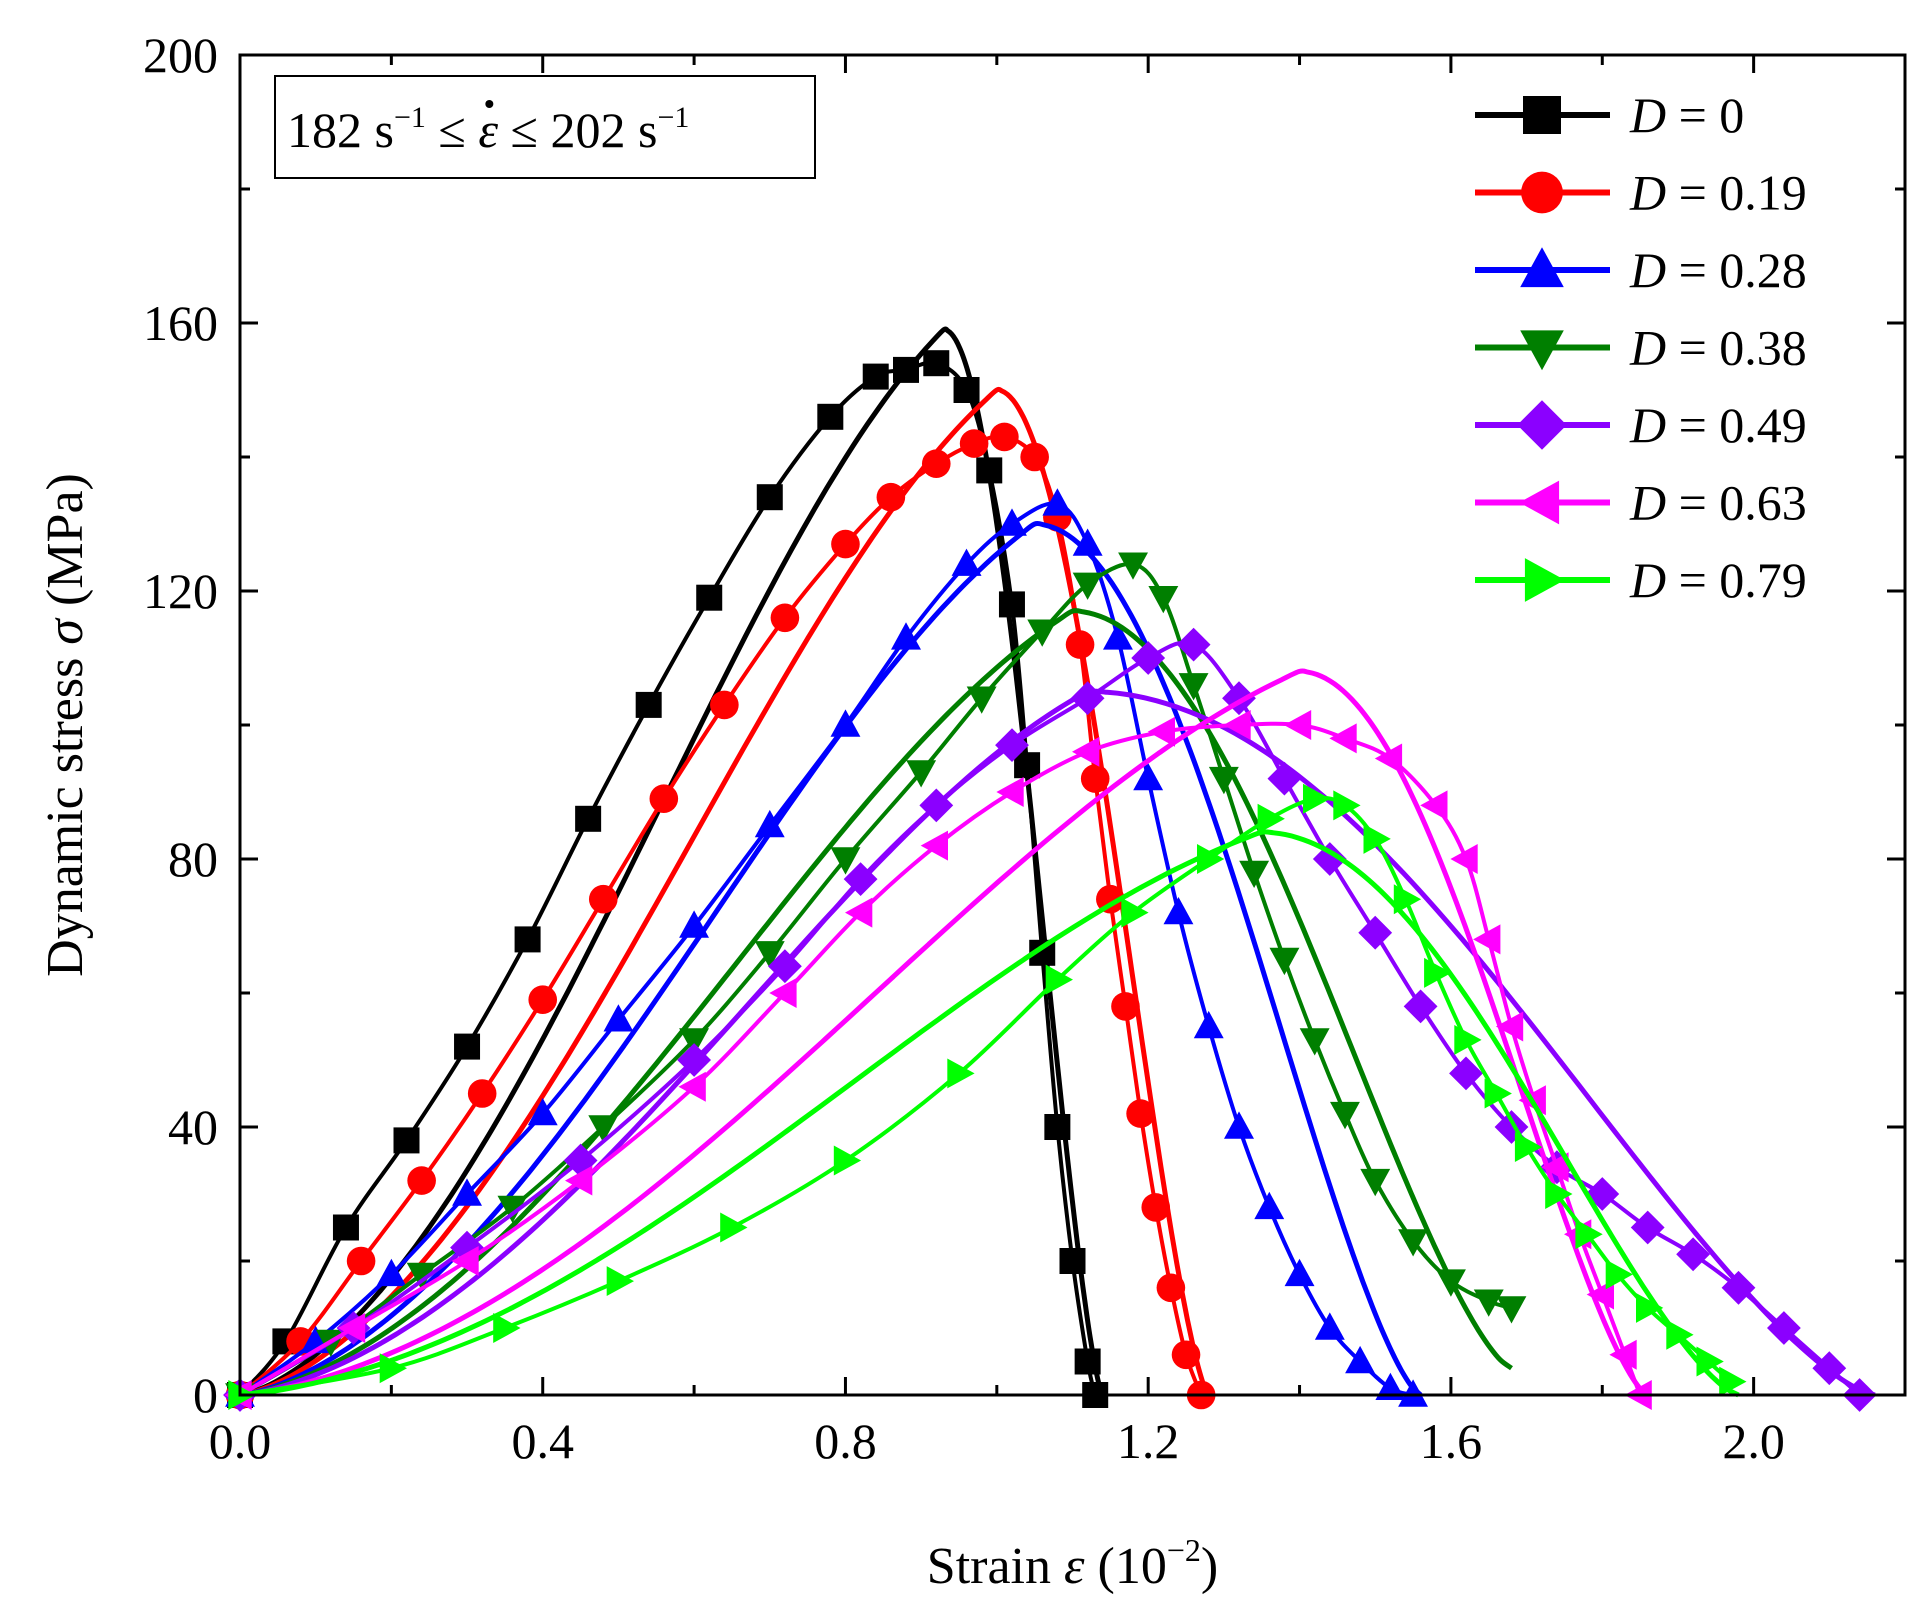  I want to click on x-tick-label-5: 2.0, so click(1753, 1441).